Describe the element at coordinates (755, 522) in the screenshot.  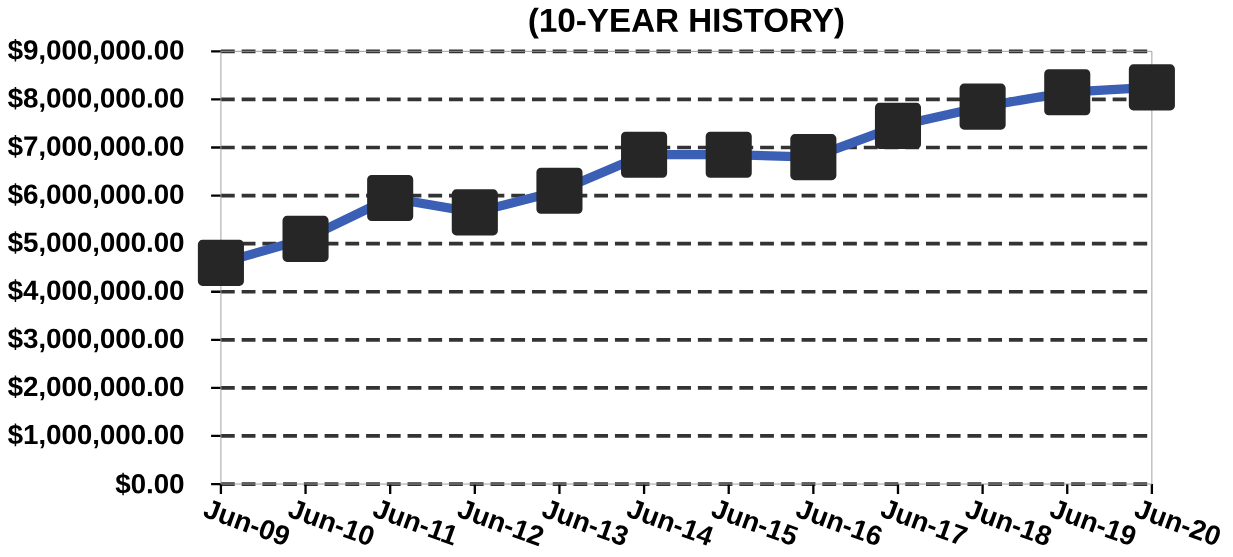
I see `x-tick-label: Jun-15` at that location.